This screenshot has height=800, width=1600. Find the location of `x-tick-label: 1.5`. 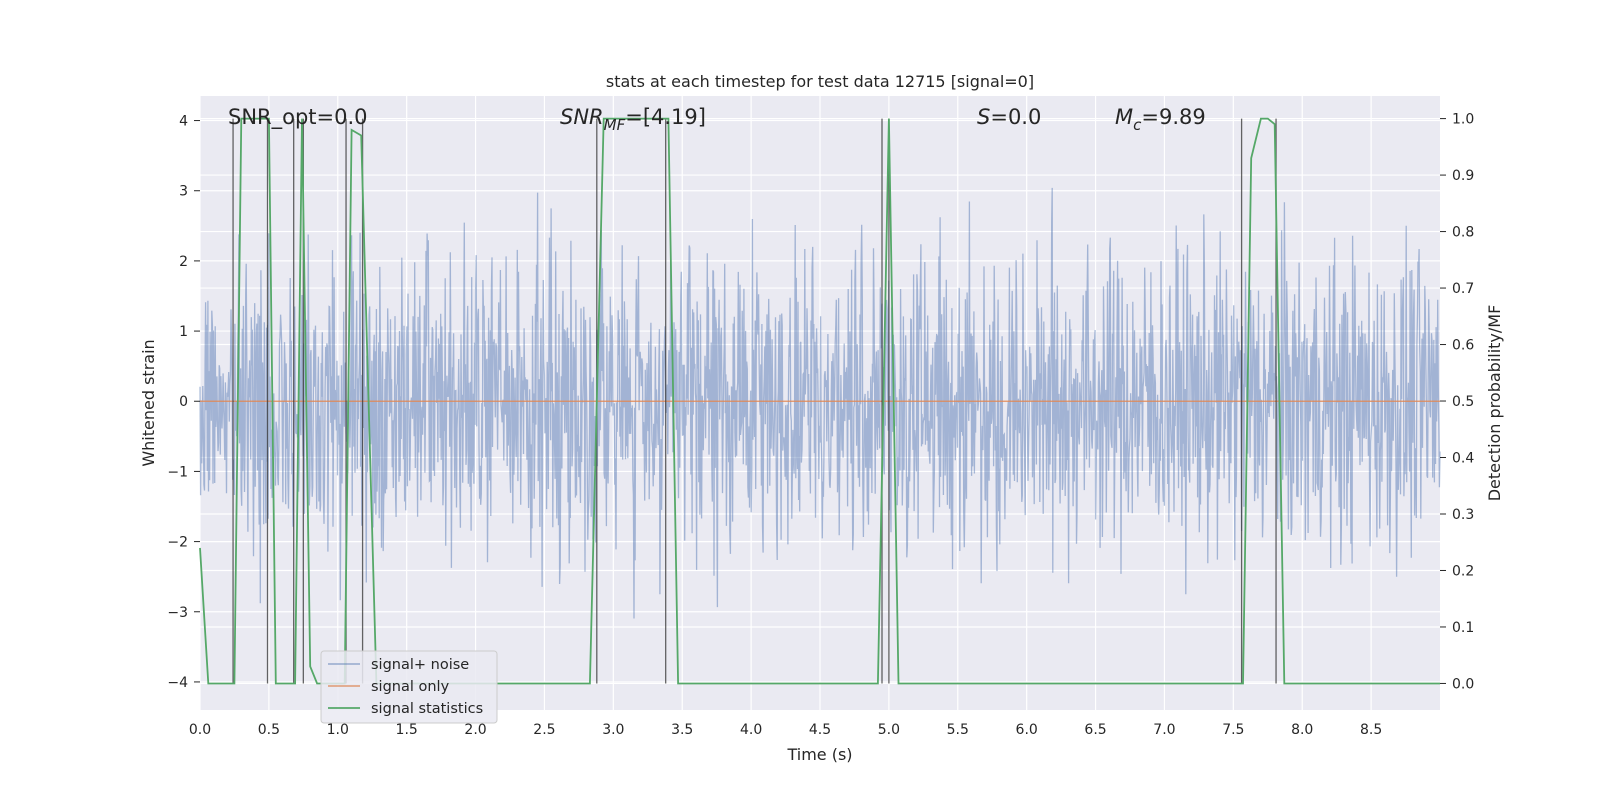

x-tick-label: 1.5 is located at coordinates (407, 730).